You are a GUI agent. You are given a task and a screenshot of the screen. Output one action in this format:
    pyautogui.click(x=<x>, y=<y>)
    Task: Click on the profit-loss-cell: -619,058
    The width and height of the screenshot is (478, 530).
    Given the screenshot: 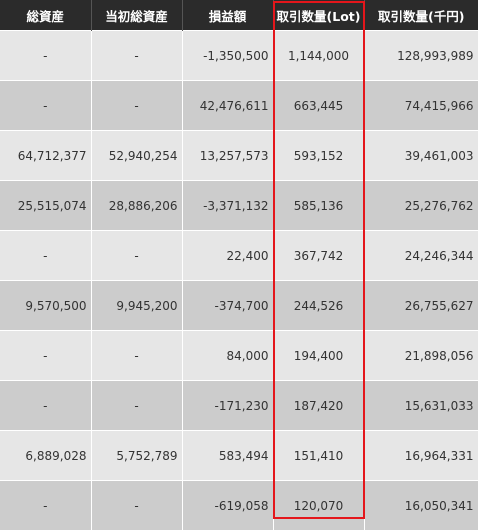 What is the action you would take?
    pyautogui.click(x=227, y=505)
    